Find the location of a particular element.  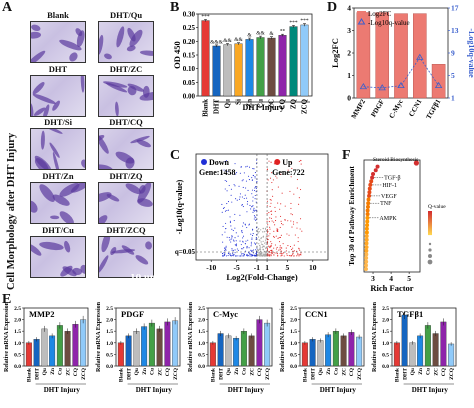

x-tick-label: Zn is located at coordinates (250, 103).